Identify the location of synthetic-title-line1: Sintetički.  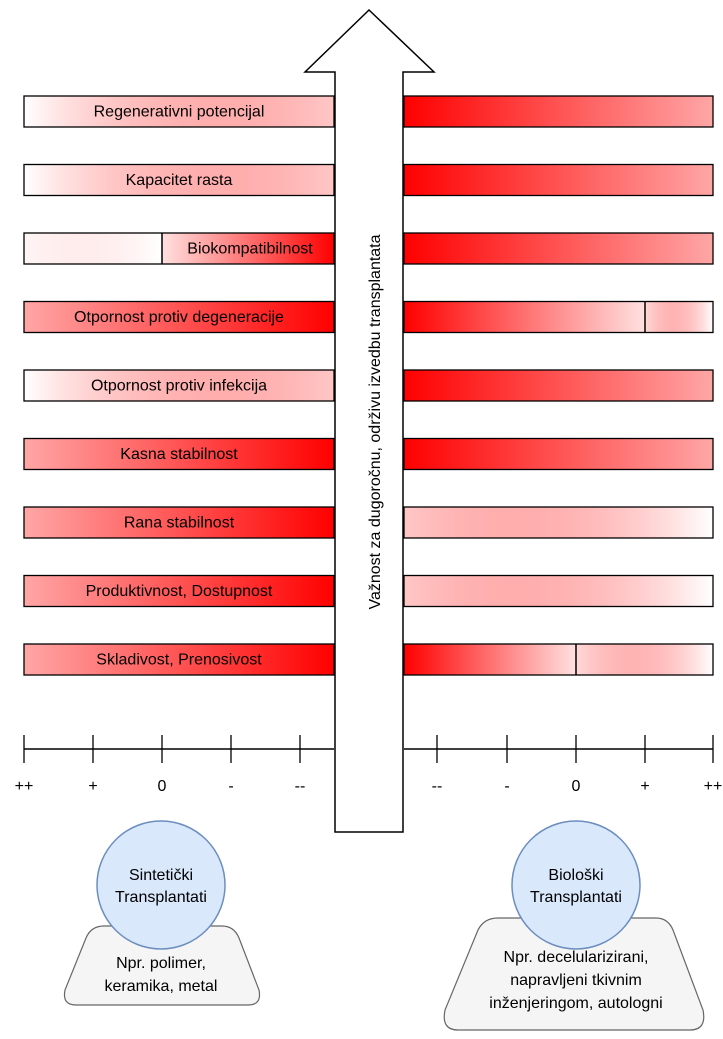
(161, 875).